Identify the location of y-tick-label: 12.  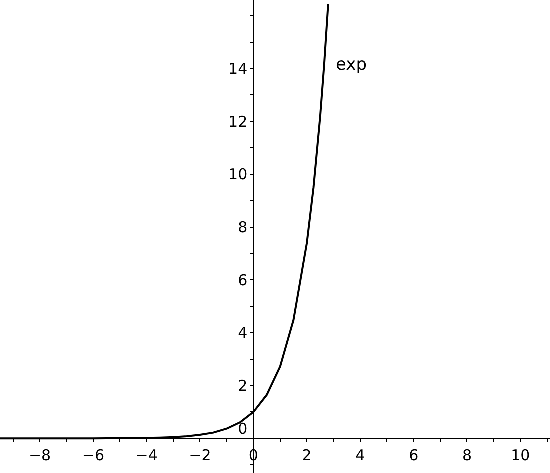
(238, 121).